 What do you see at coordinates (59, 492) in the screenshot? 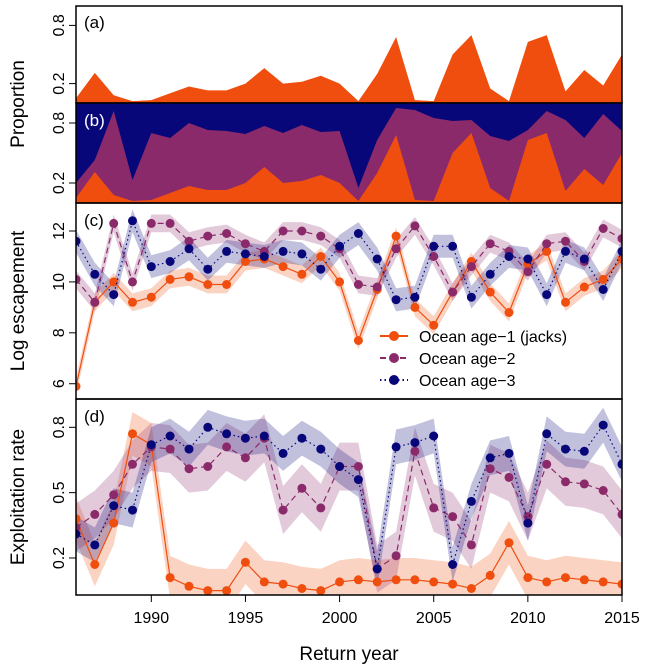
I see `panel-d-y-tick-label: 0.5` at bounding box center [59, 492].